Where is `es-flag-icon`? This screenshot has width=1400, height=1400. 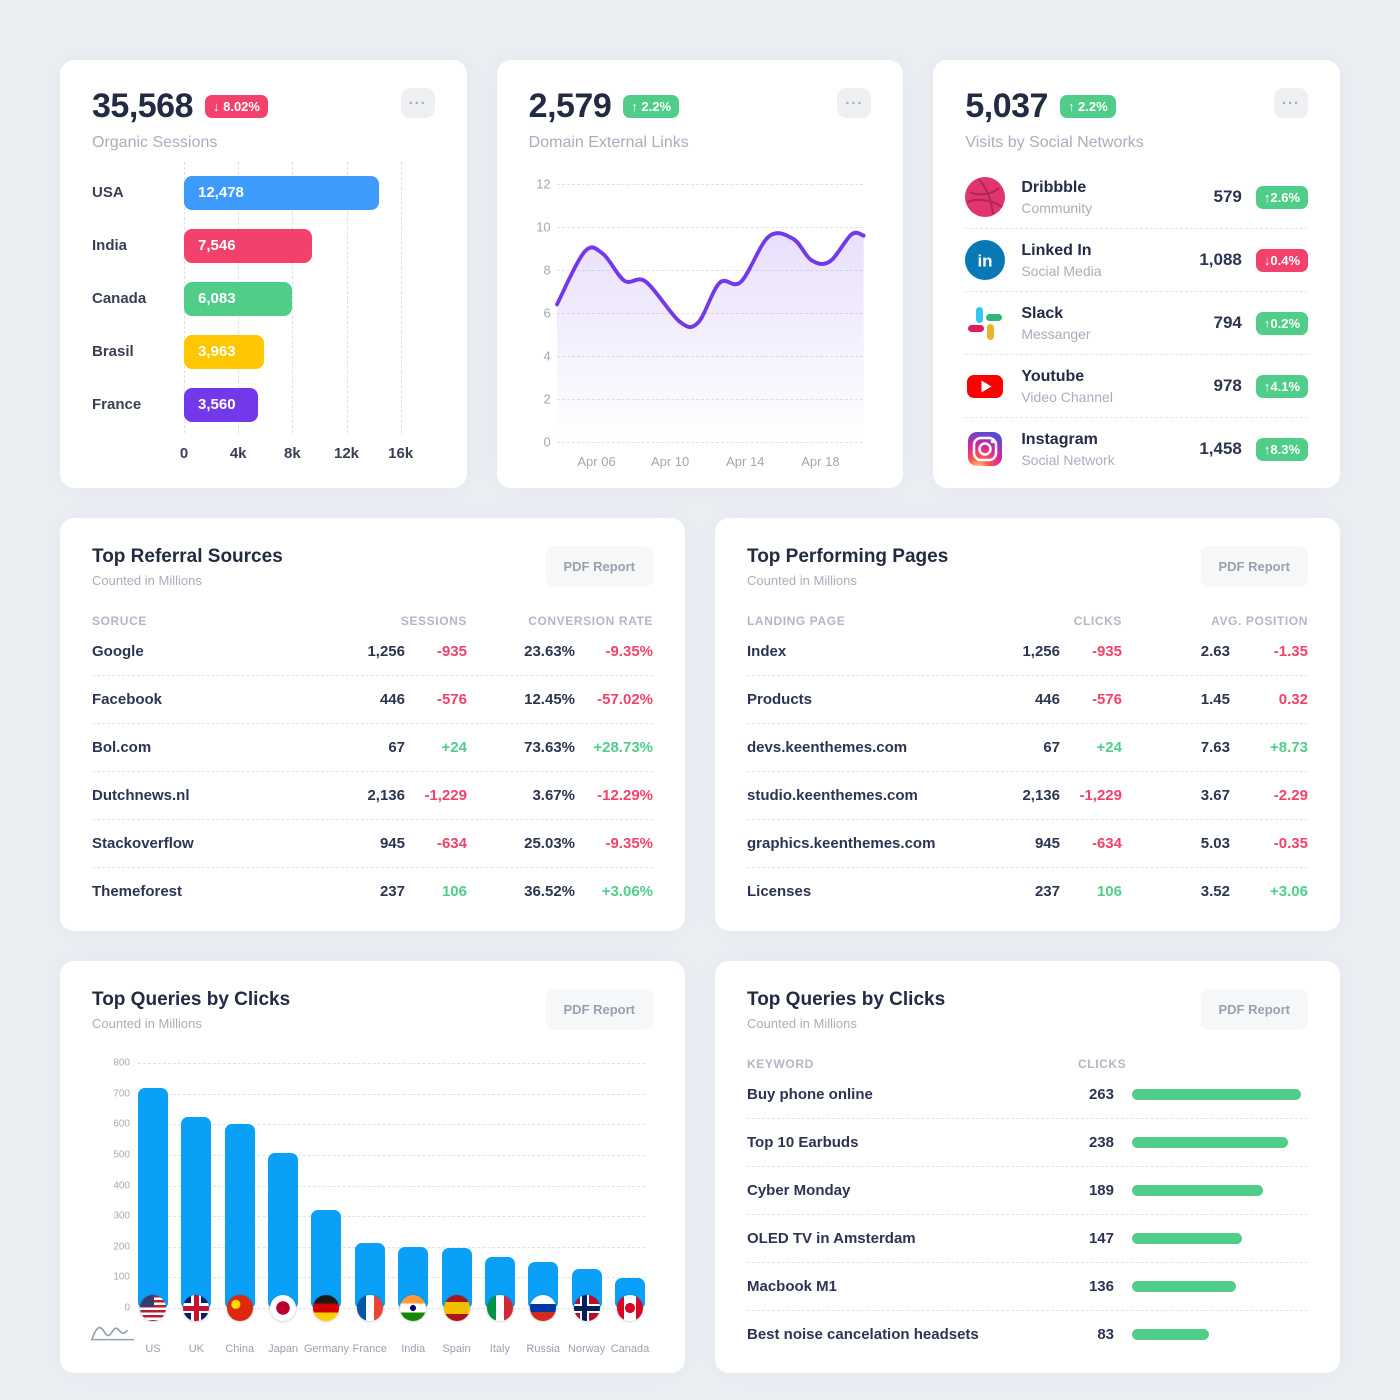
es-flag-icon is located at coordinates (456, 1308).